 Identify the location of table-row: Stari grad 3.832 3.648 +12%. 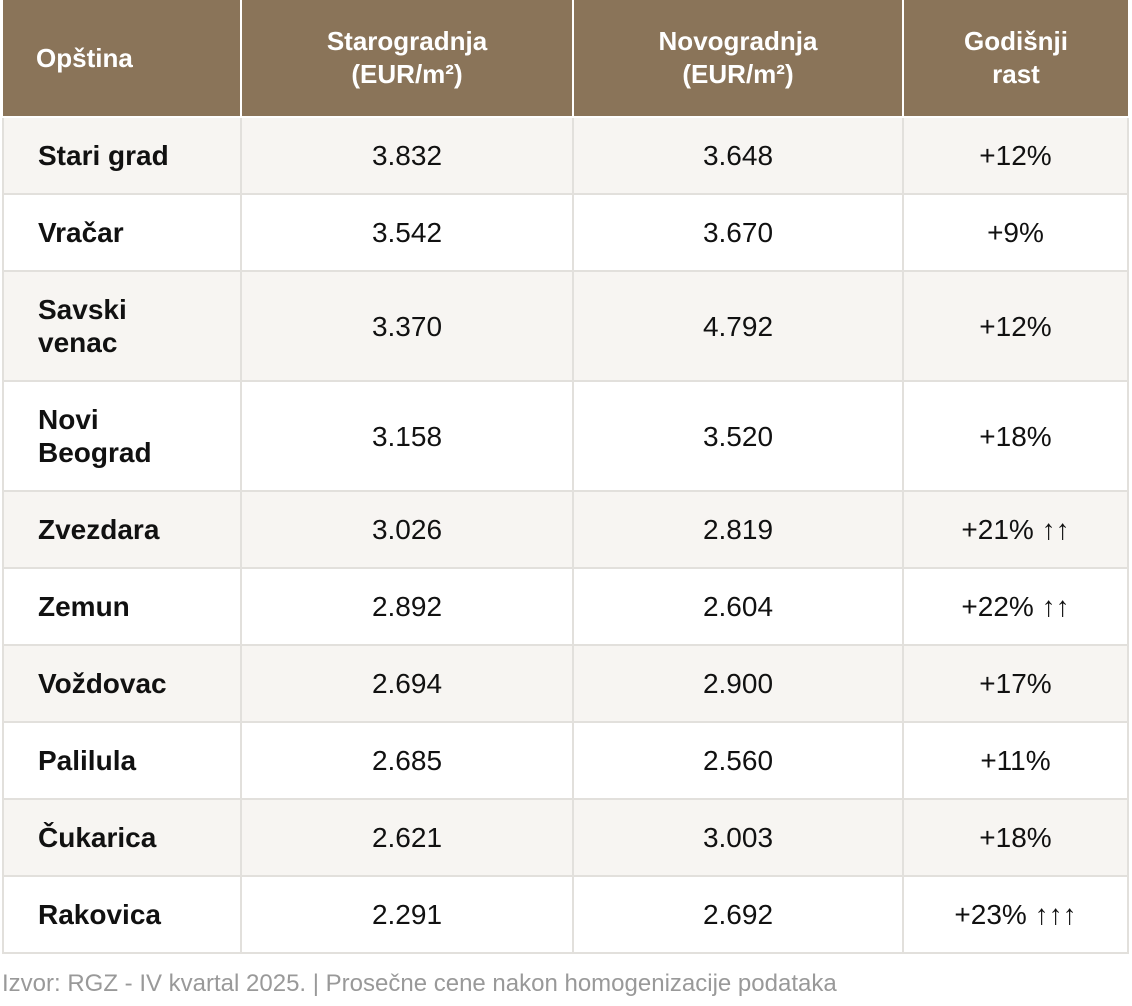
(565, 155).